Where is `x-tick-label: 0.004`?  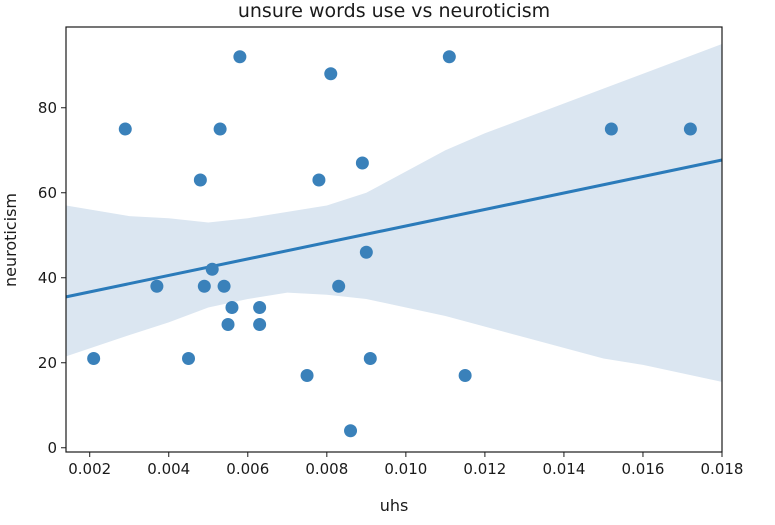 x-tick-label: 0.004 is located at coordinates (168, 469).